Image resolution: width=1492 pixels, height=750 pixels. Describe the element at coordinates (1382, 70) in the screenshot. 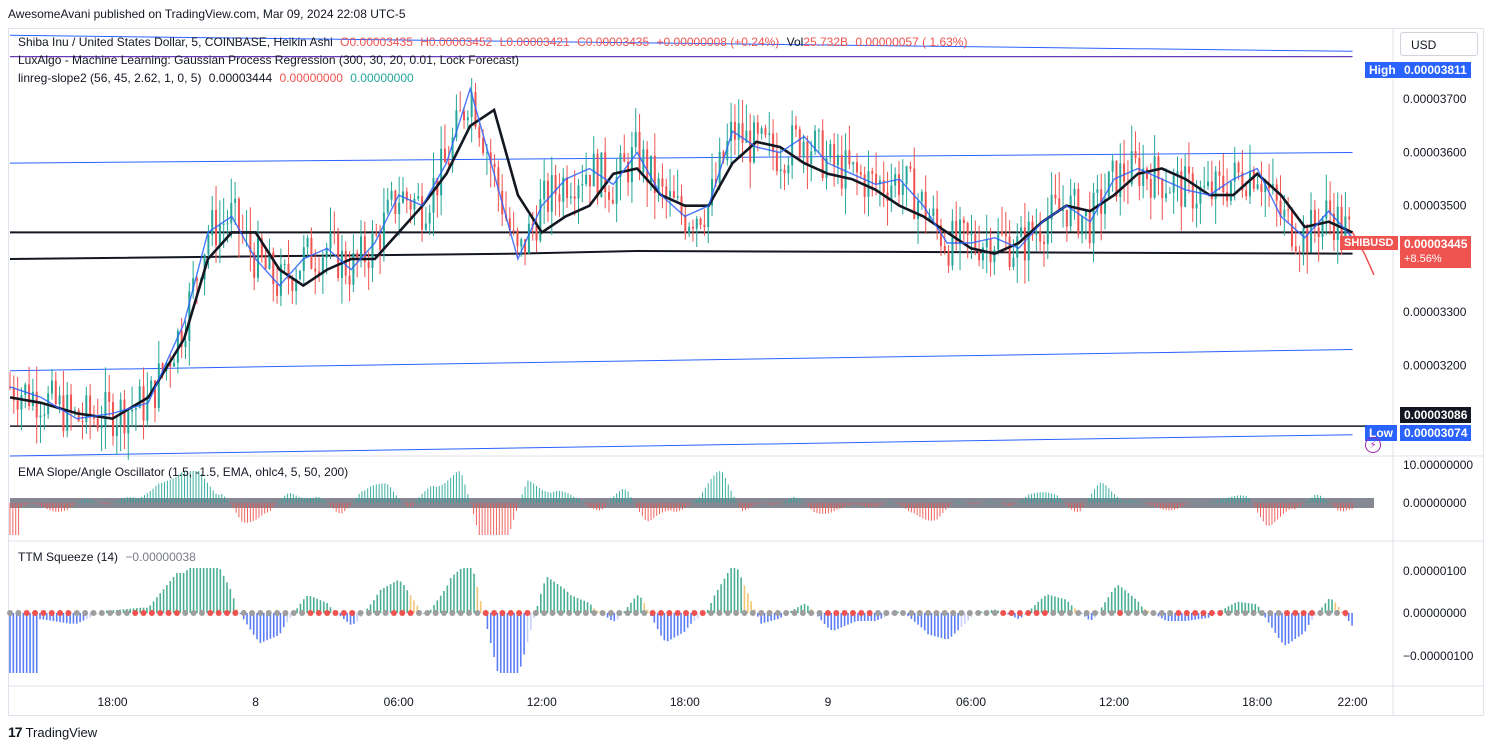

I see `high-label-tag: High` at that location.